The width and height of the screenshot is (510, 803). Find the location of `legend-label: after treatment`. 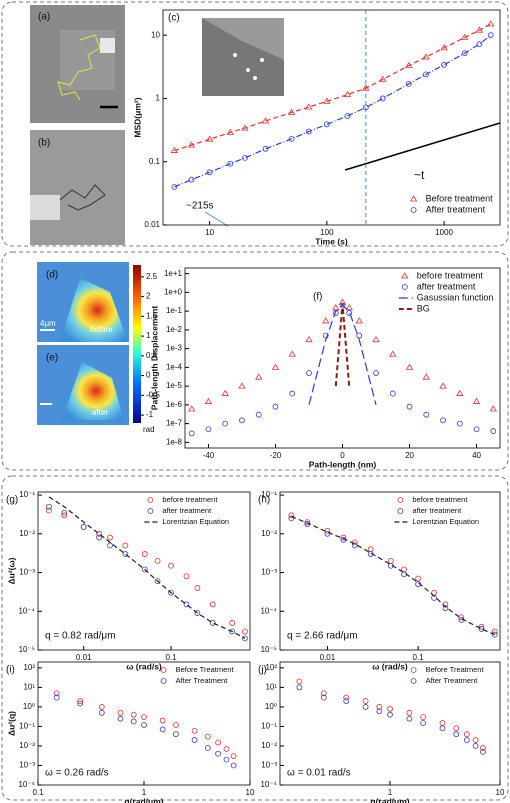

legend-label: after treatment is located at coordinates (446, 286).